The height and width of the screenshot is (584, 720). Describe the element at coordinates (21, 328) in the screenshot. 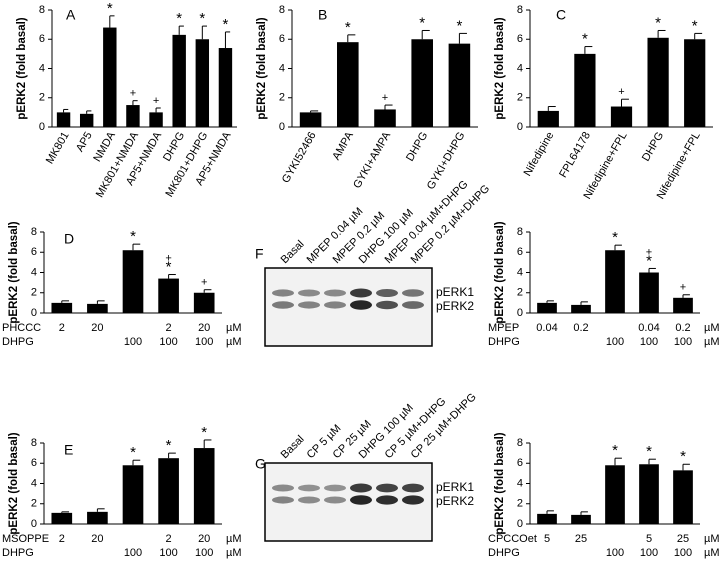

I see `row-name: PHCCC` at that location.